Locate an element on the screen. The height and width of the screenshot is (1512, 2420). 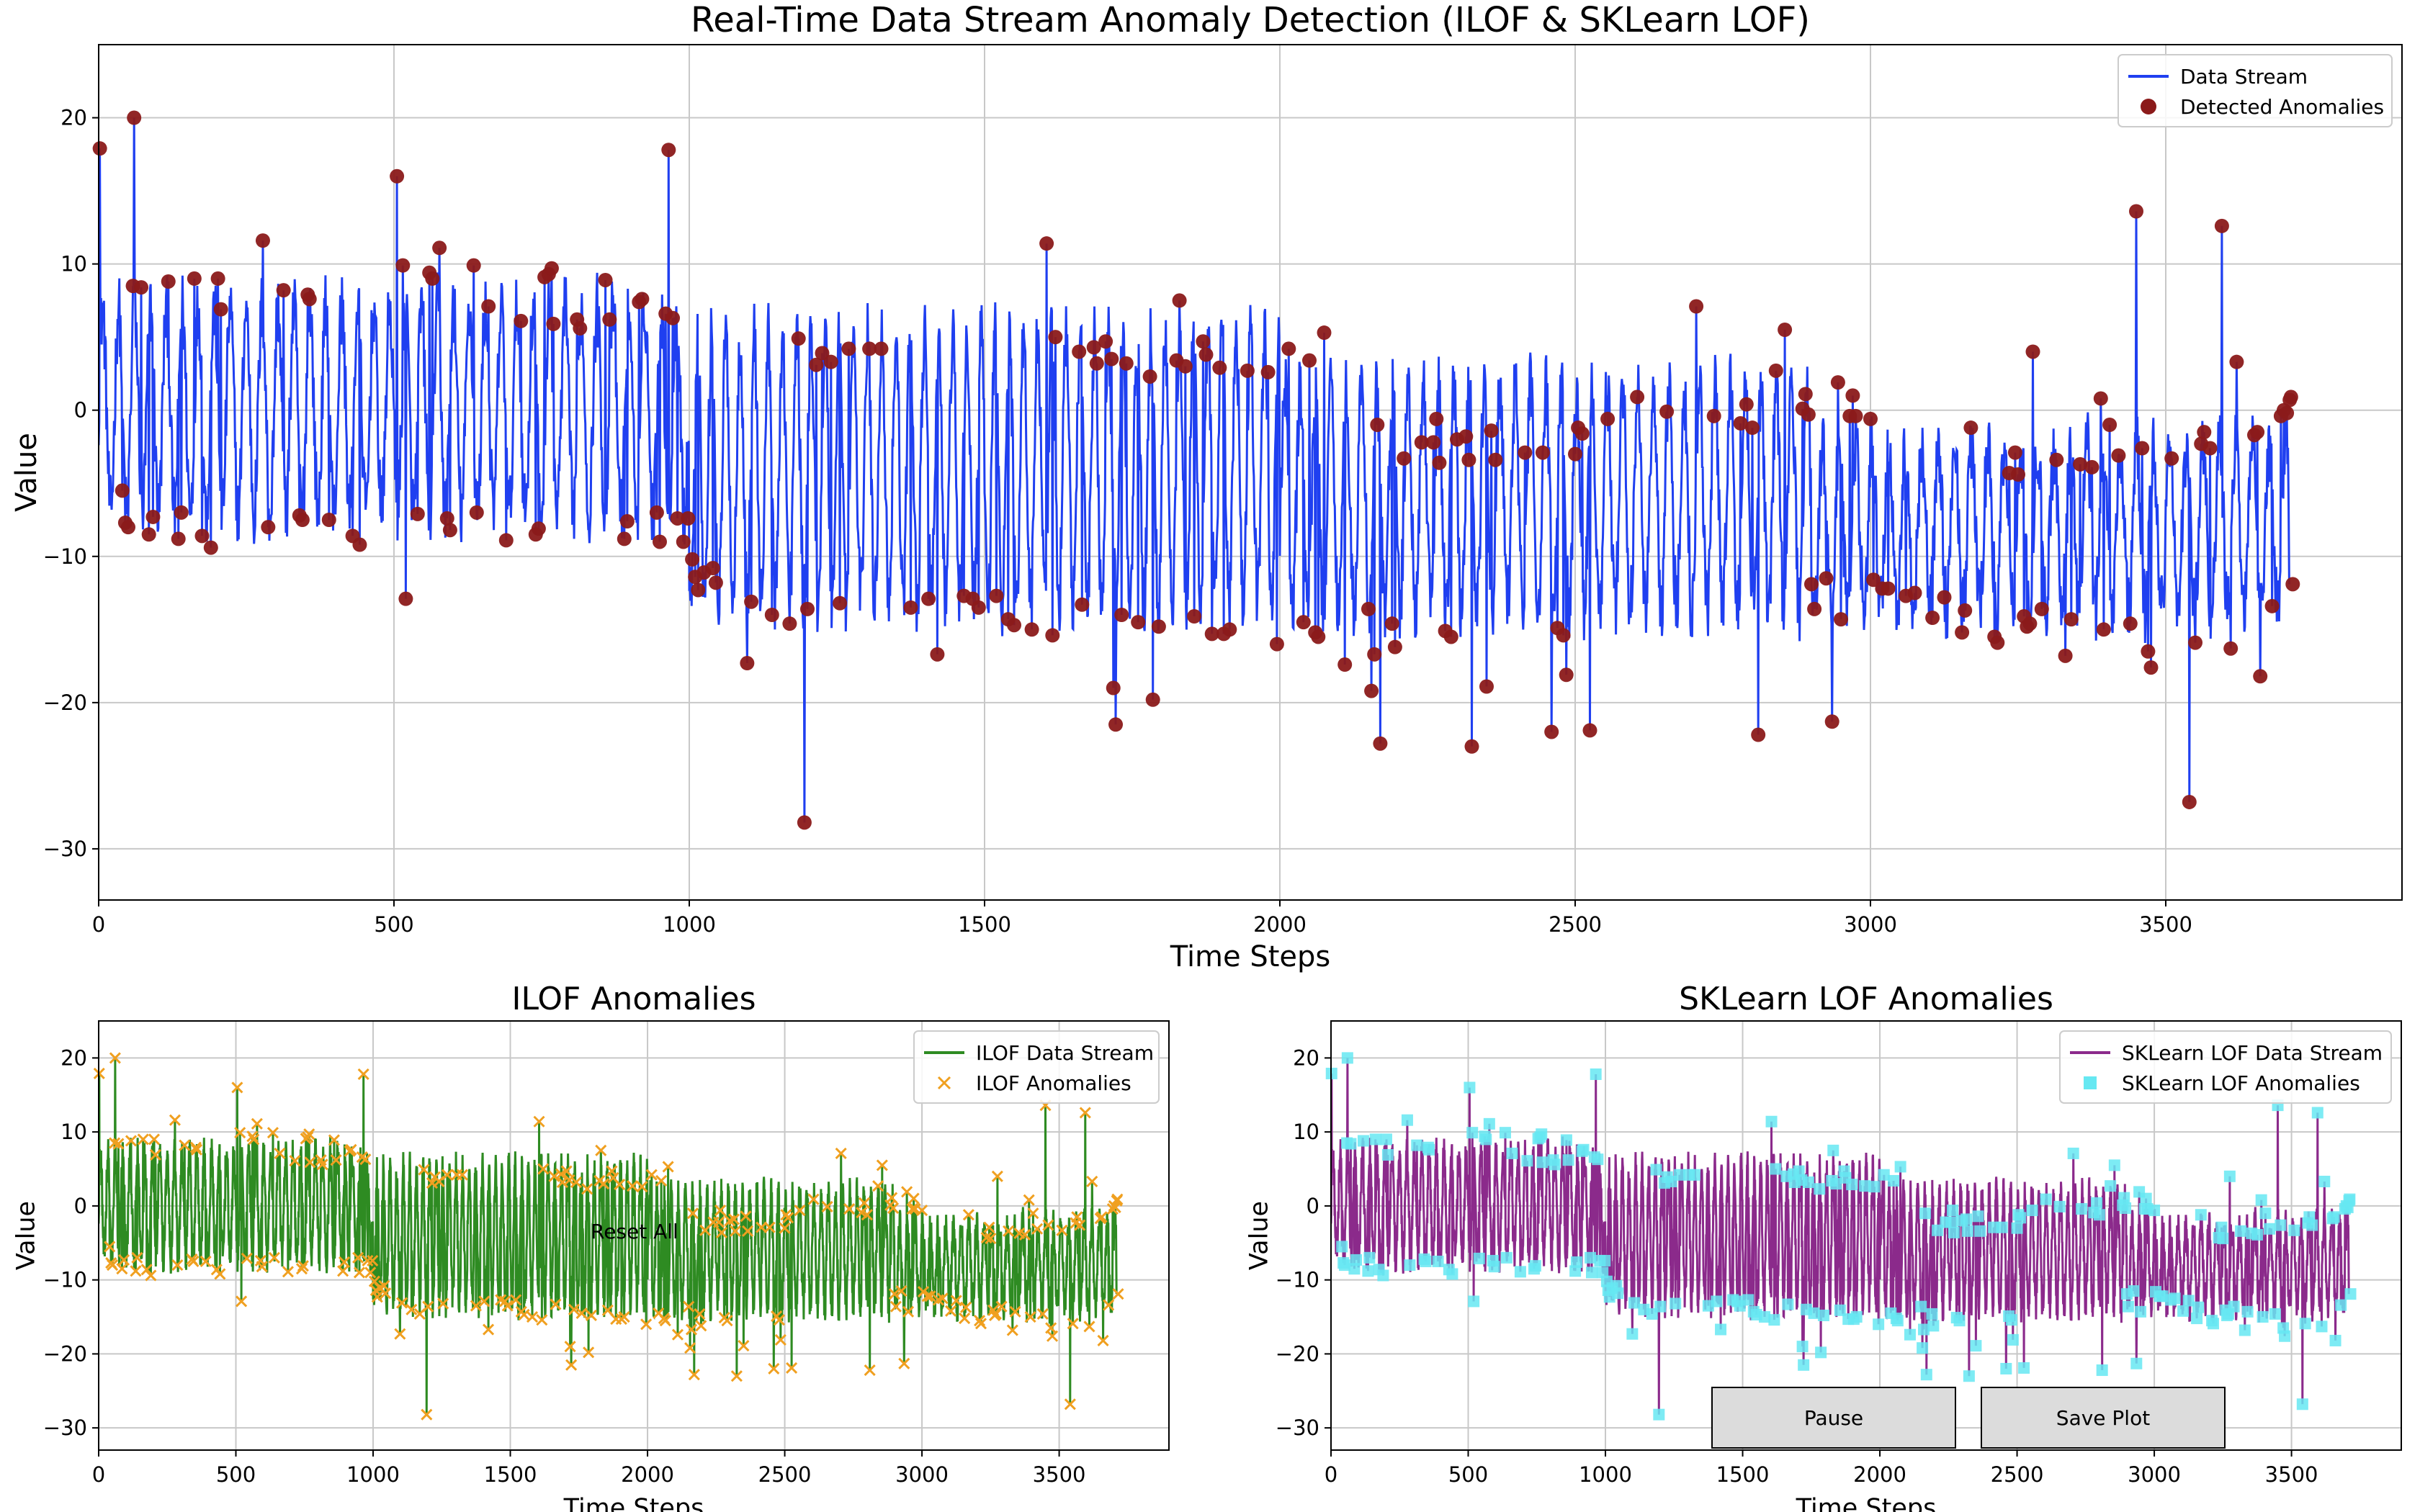
chart-title: SKLearn LOF Anomalies is located at coordinates (1866, 999).